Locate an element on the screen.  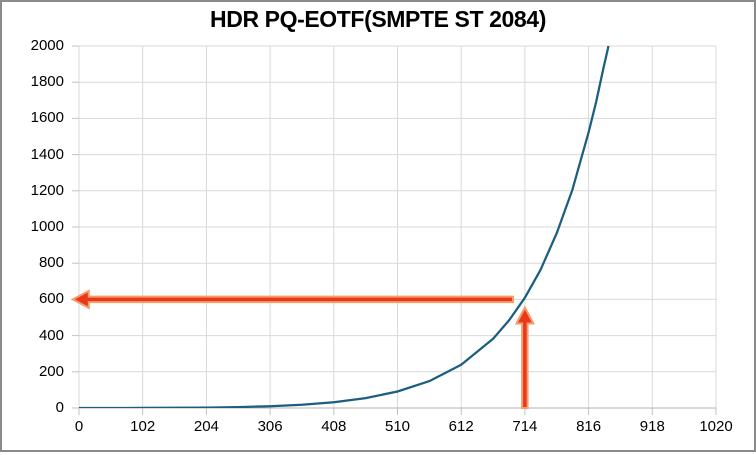
x-axis-label-816: 816 is located at coordinates (589, 426).